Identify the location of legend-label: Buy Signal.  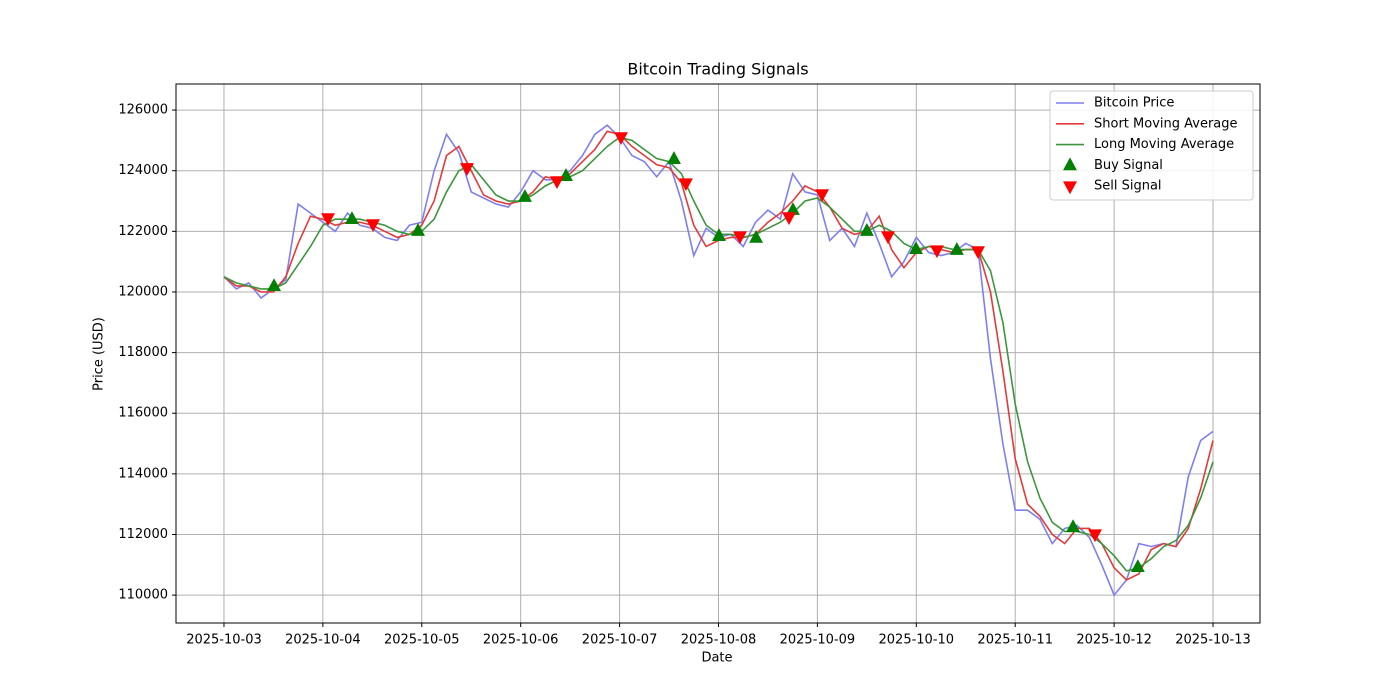
(1128, 165).